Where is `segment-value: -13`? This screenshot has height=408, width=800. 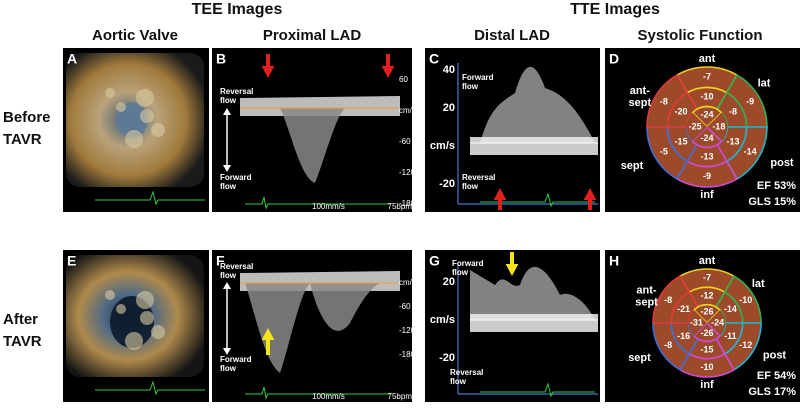 segment-value: -13 is located at coordinates (706, 156).